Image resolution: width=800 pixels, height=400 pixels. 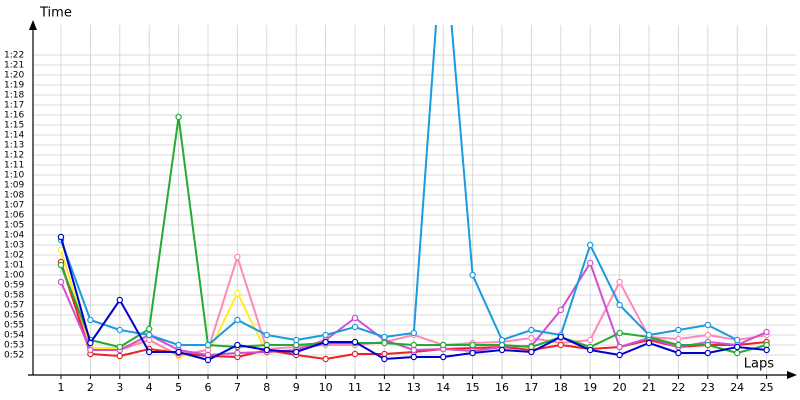 What do you see at coordinates (14, 216) in the screenshot?
I see `y-tick-label: 1:06` at bounding box center [14, 216].